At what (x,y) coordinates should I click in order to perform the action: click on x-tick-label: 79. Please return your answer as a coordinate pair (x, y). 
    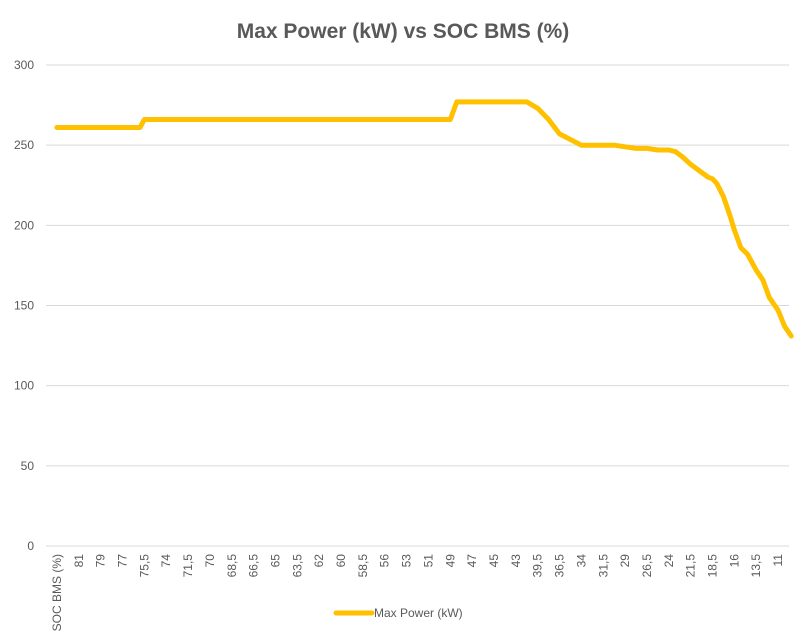
    Looking at the image, I should click on (101, 561).